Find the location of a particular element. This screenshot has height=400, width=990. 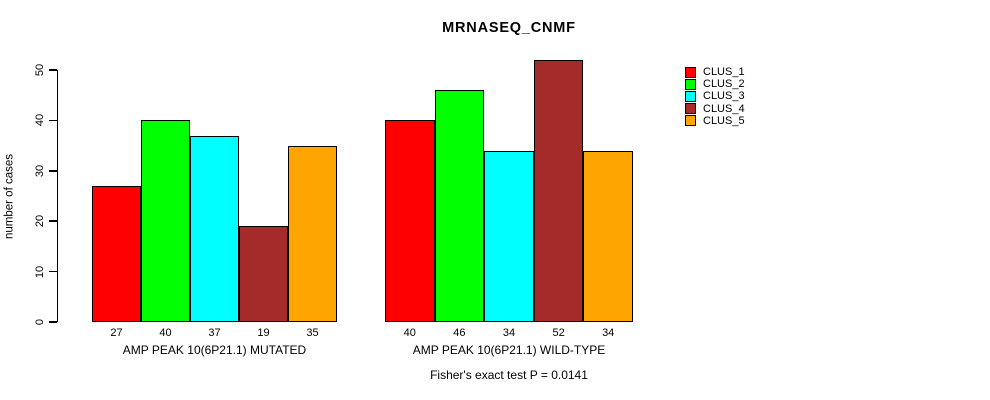

bar-value-label: 37 is located at coordinates (214, 332).